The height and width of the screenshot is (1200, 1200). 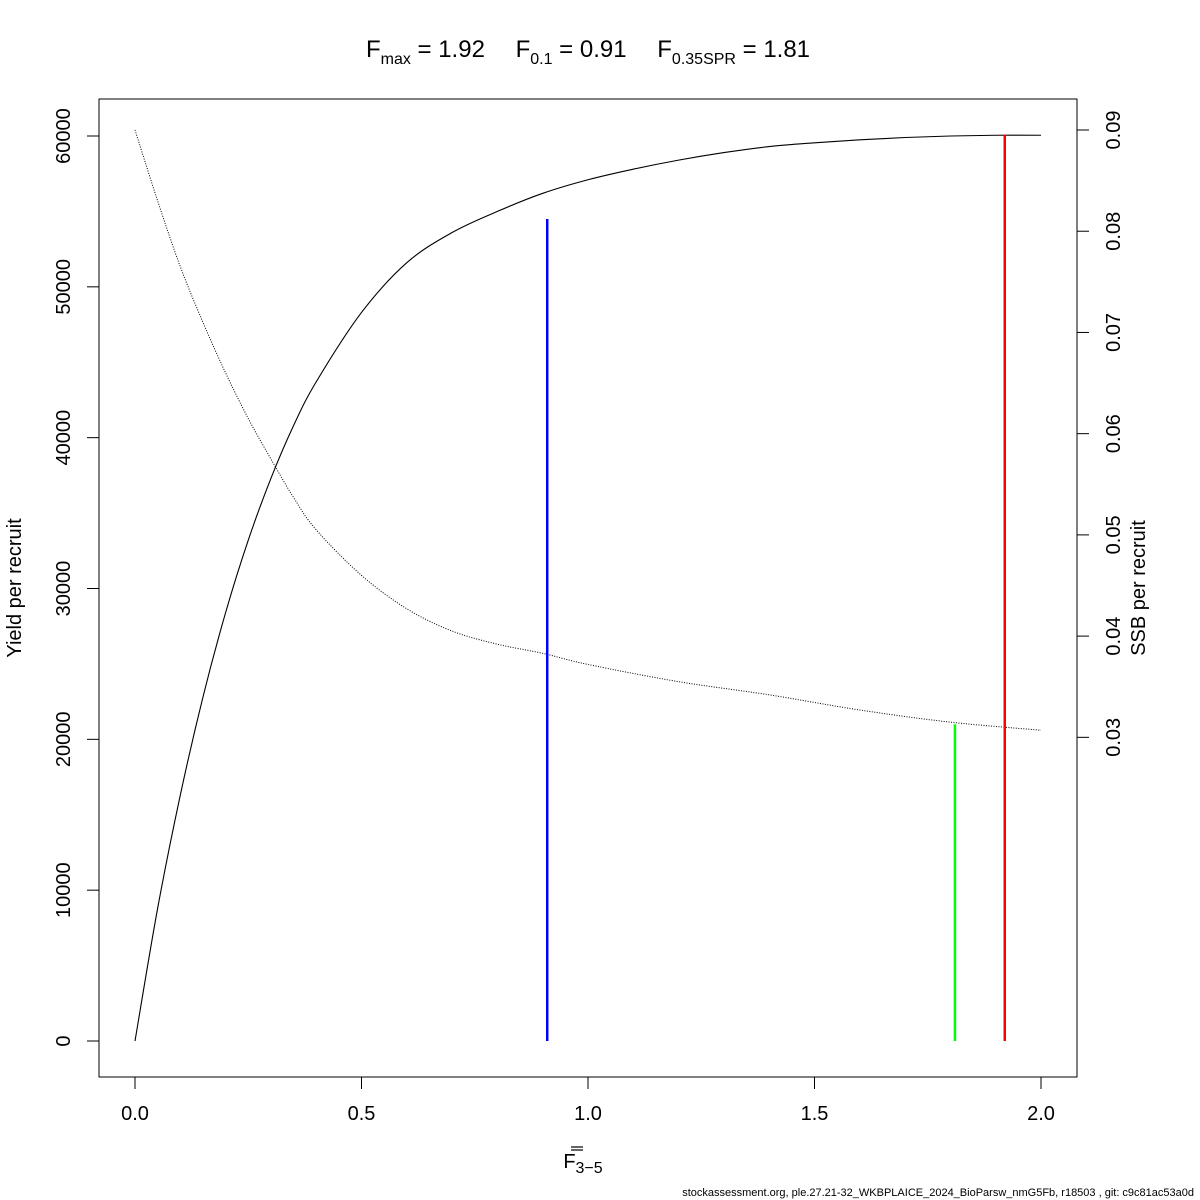 I want to click on y-right-tick-label: 0.03, so click(x=1114, y=737).